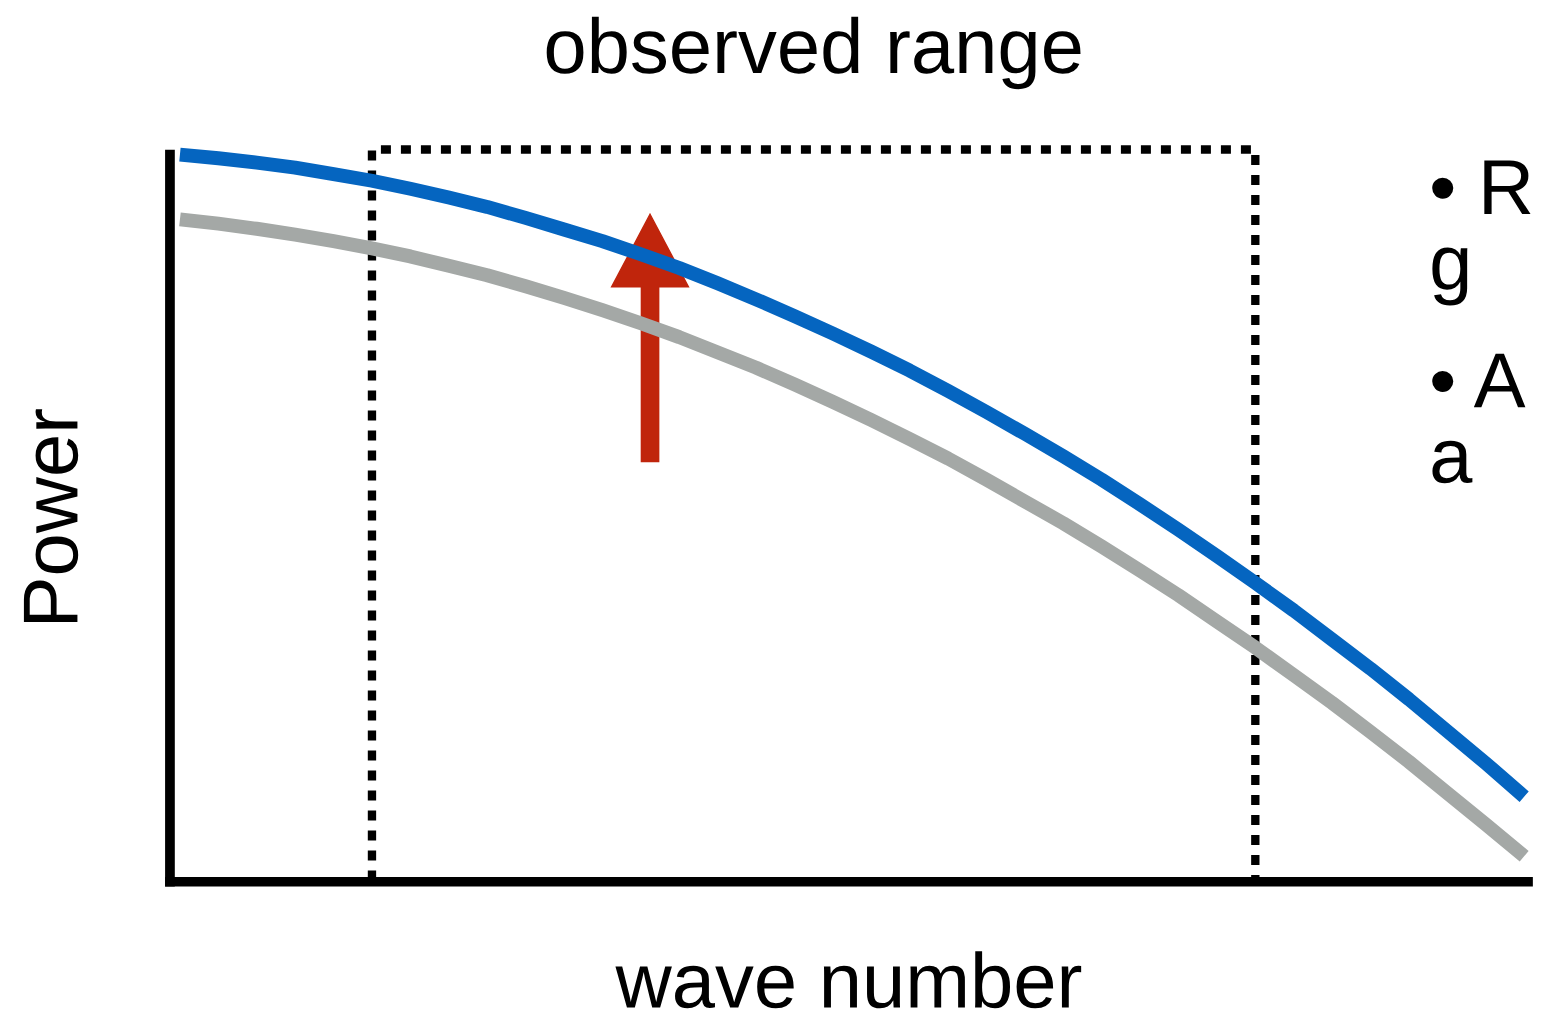 The image size is (1545, 1017). Describe the element at coordinates (1479, 418) in the screenshot. I see `annotation: • A a` at that location.